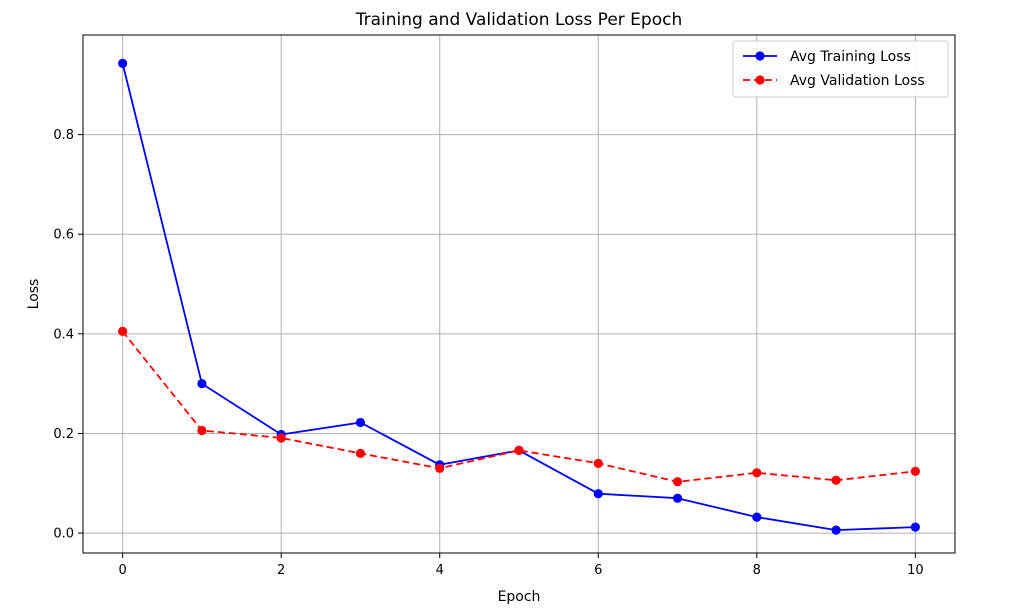 This screenshot has width=1017, height=615. What do you see at coordinates (63, 534) in the screenshot?
I see `y-tick-label: 0.0` at bounding box center [63, 534].